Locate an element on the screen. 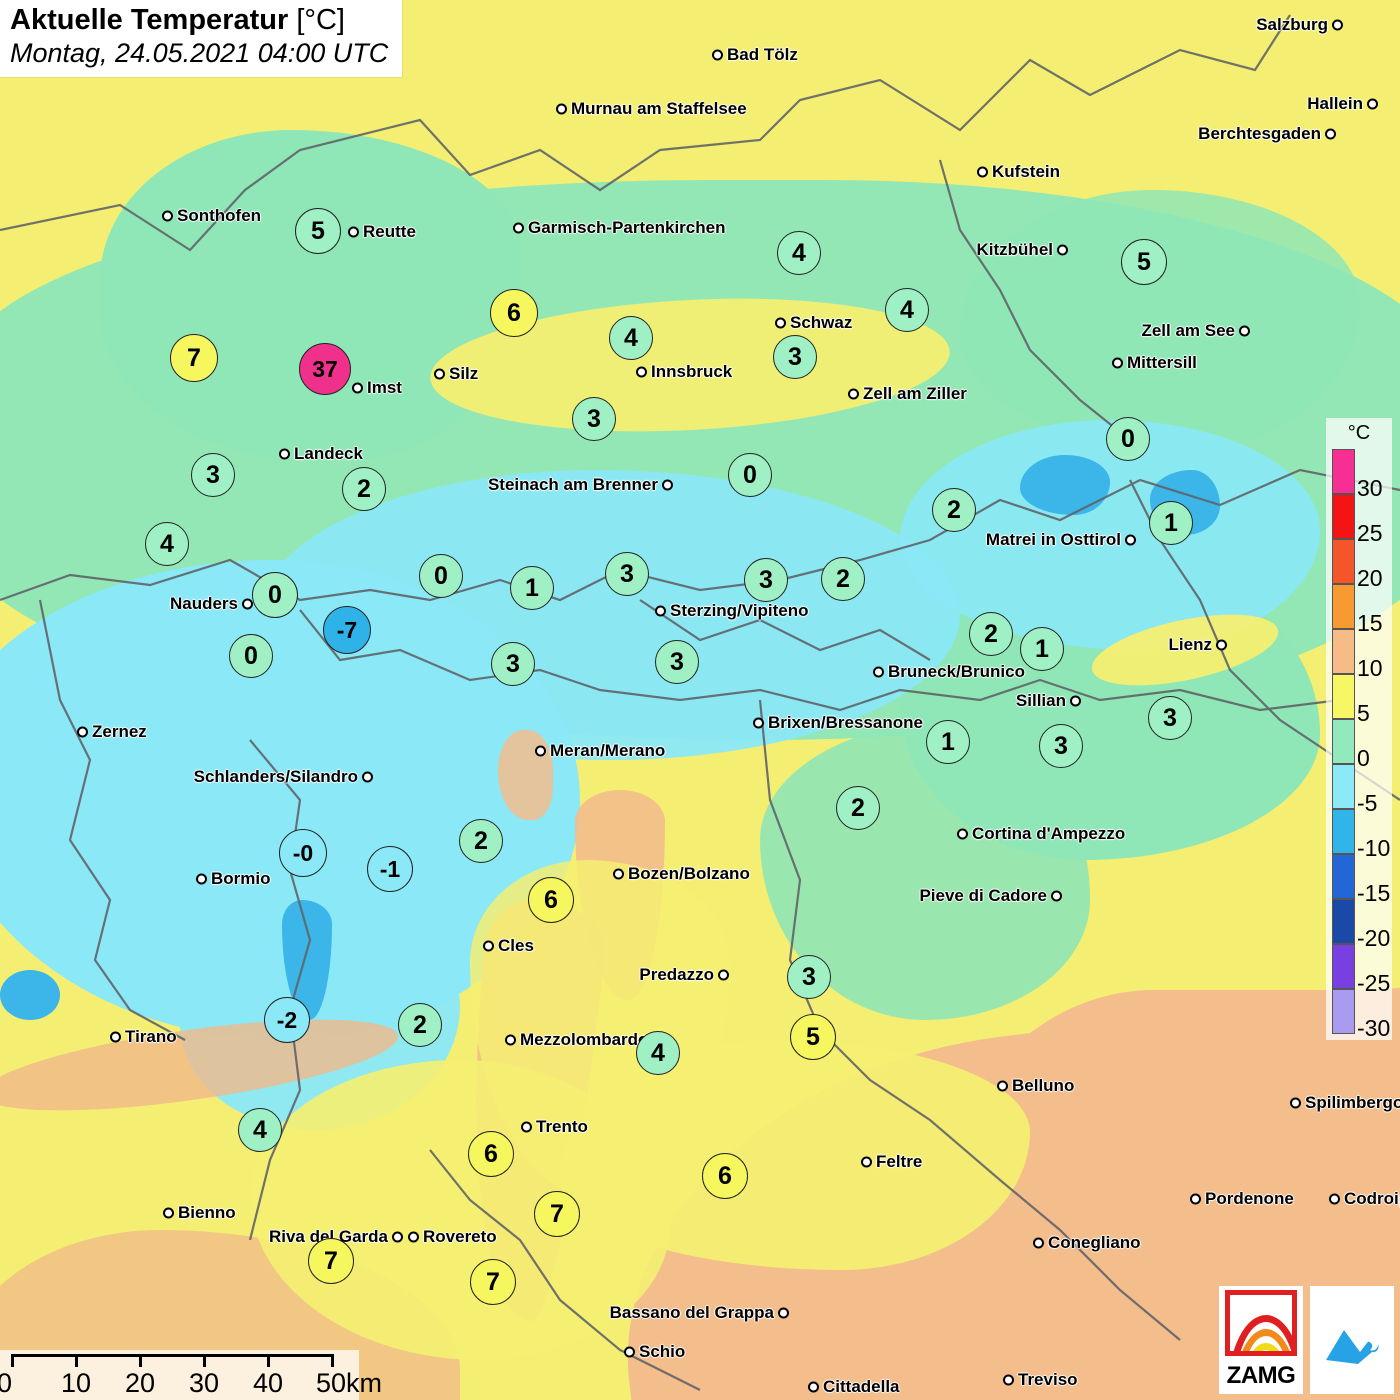 The height and width of the screenshot is (1400, 1400). station-temperature-marker: -2 is located at coordinates (287, 1020).